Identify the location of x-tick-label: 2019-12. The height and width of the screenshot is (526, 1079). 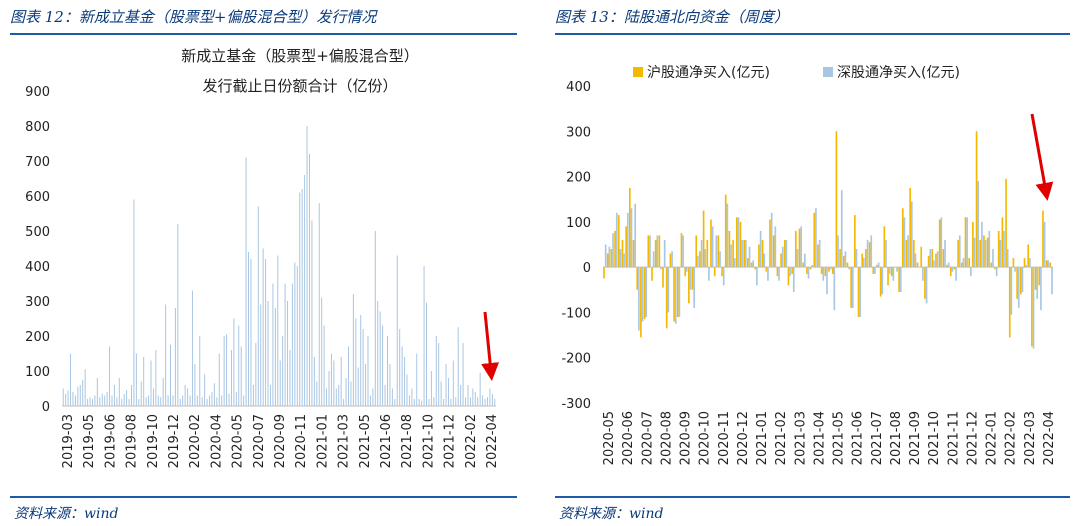
(174, 441).